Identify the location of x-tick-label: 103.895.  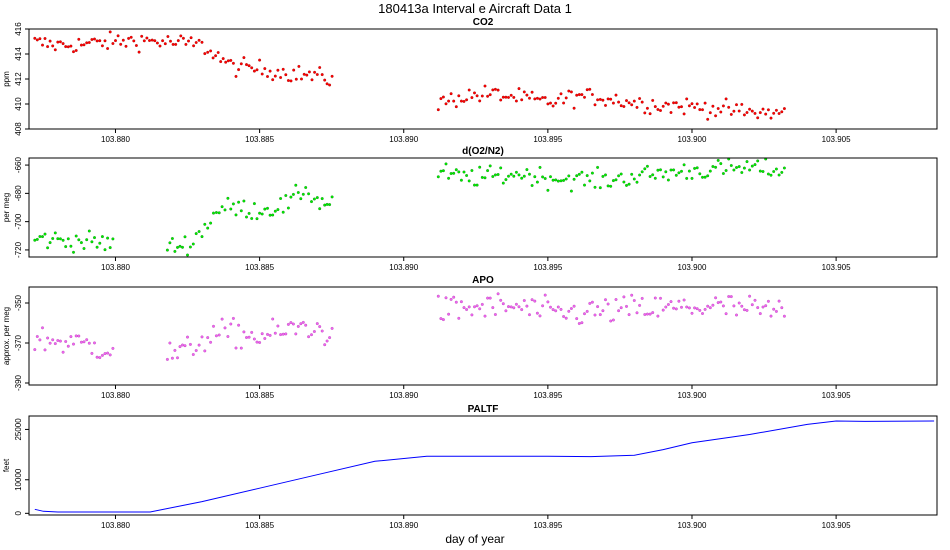
(547, 139).